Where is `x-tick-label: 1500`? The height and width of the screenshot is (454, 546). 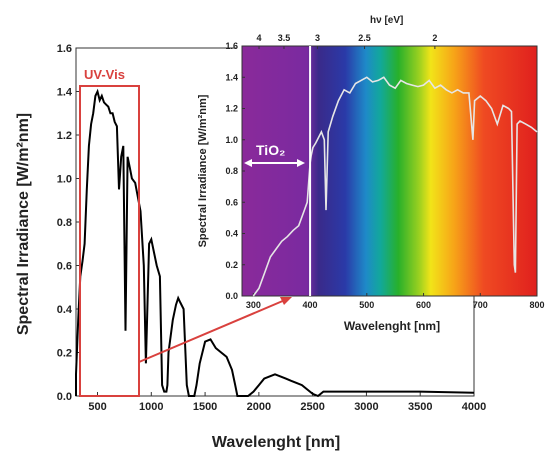
x-tick-label: 1500 is located at coordinates (205, 407).